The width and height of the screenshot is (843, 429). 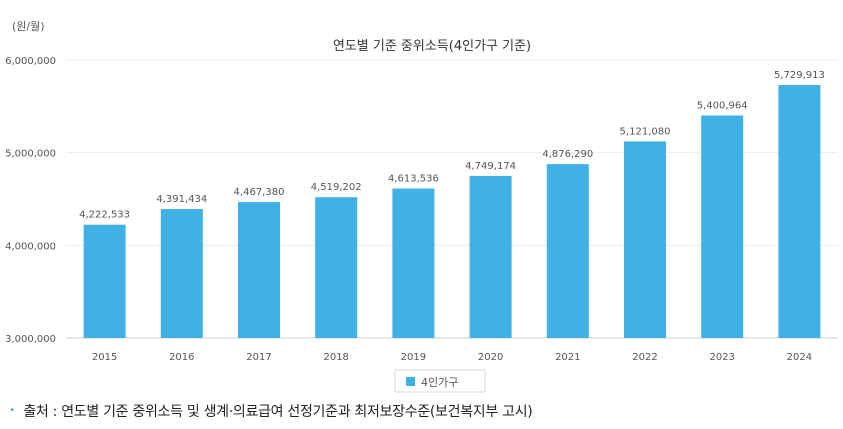 What do you see at coordinates (567, 357) in the screenshot?
I see `x-tick-label: 2021` at bounding box center [567, 357].